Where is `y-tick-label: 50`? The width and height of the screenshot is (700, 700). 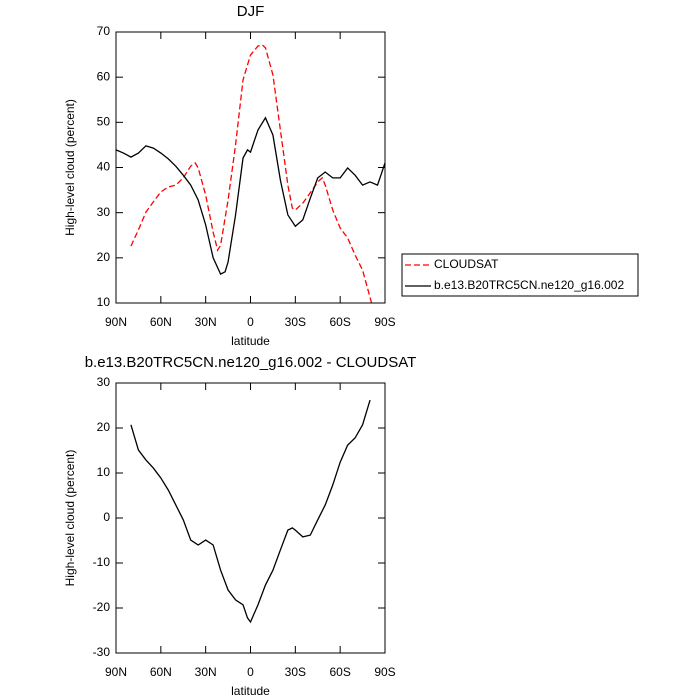 y-tick-label: 50 is located at coordinates (104, 122).